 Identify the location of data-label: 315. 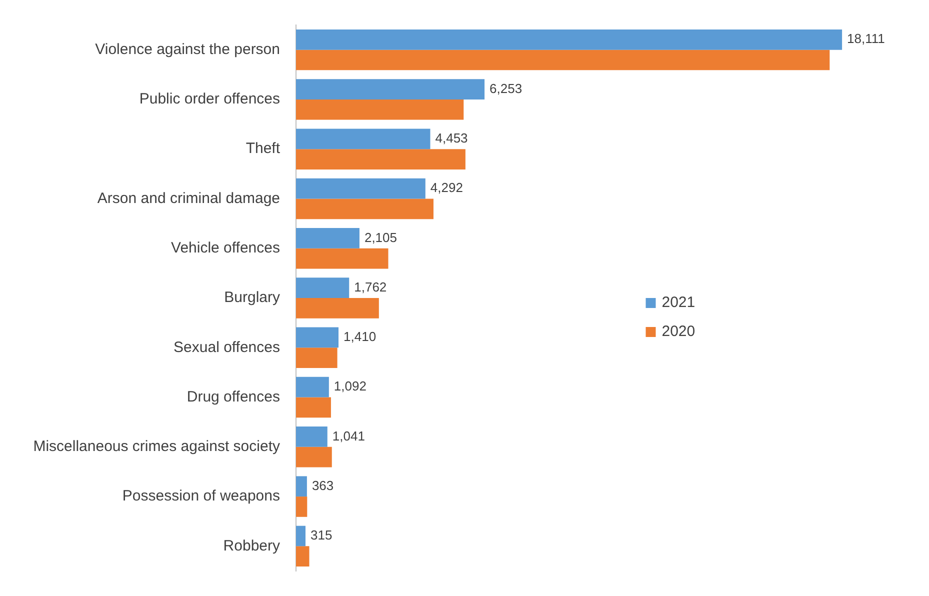
(321, 535).